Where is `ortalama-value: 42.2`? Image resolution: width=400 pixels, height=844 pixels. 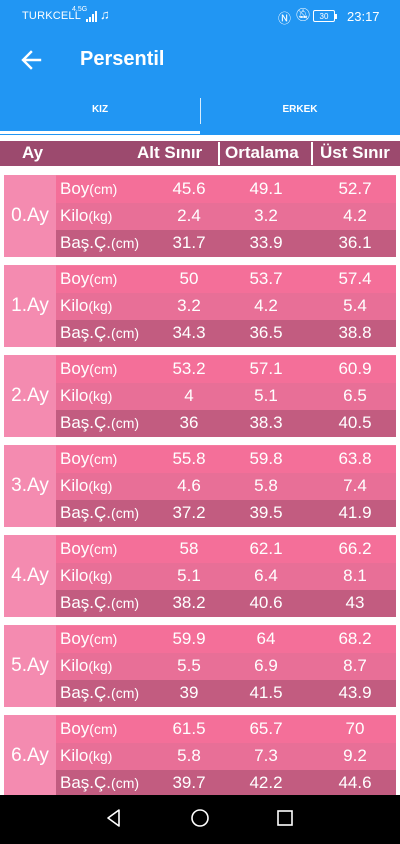 ortalama-value: 42.2 is located at coordinates (266, 782).